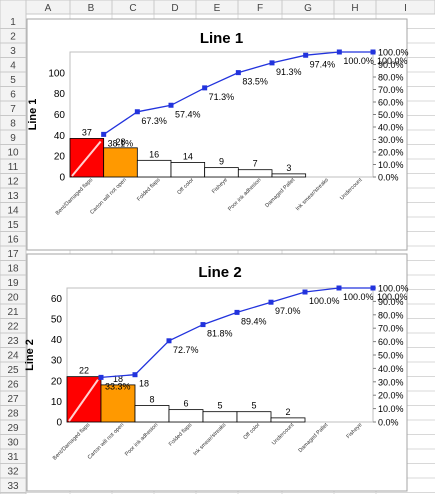 Image resolution: width=435 pixels, height=494 pixels. Describe the element at coordinates (13, 298) in the screenshot. I see `row-header-20: 20` at that location.